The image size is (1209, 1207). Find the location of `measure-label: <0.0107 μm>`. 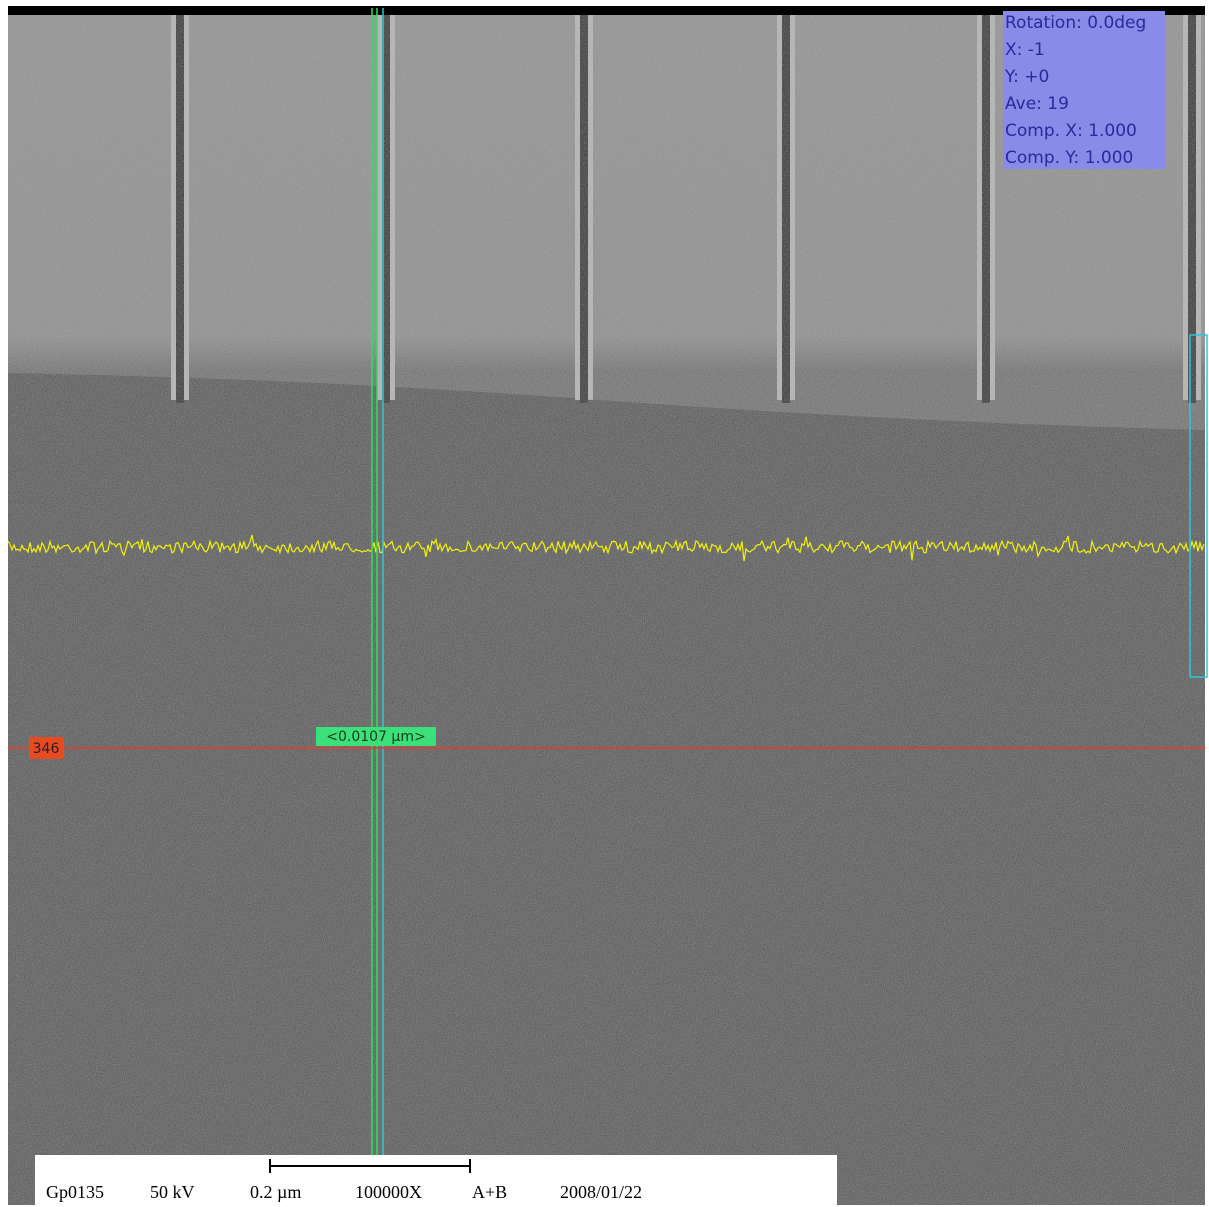

measure-label: <0.0107 μm> is located at coordinates (375, 737).